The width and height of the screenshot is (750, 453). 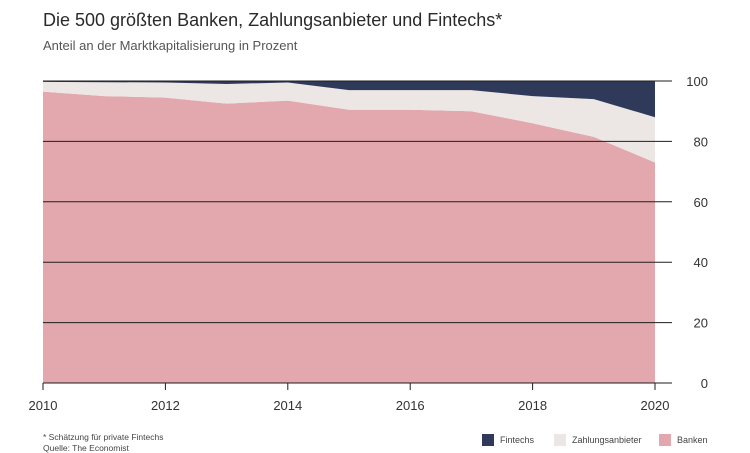 I want to click on y-tick-label: 60, so click(x=701, y=202).